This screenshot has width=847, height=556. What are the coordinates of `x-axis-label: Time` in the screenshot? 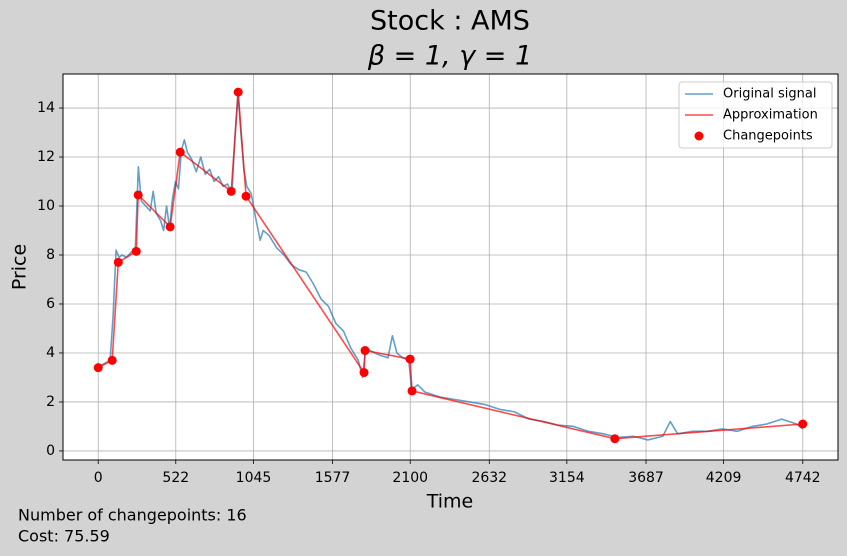 It's located at (450, 502).